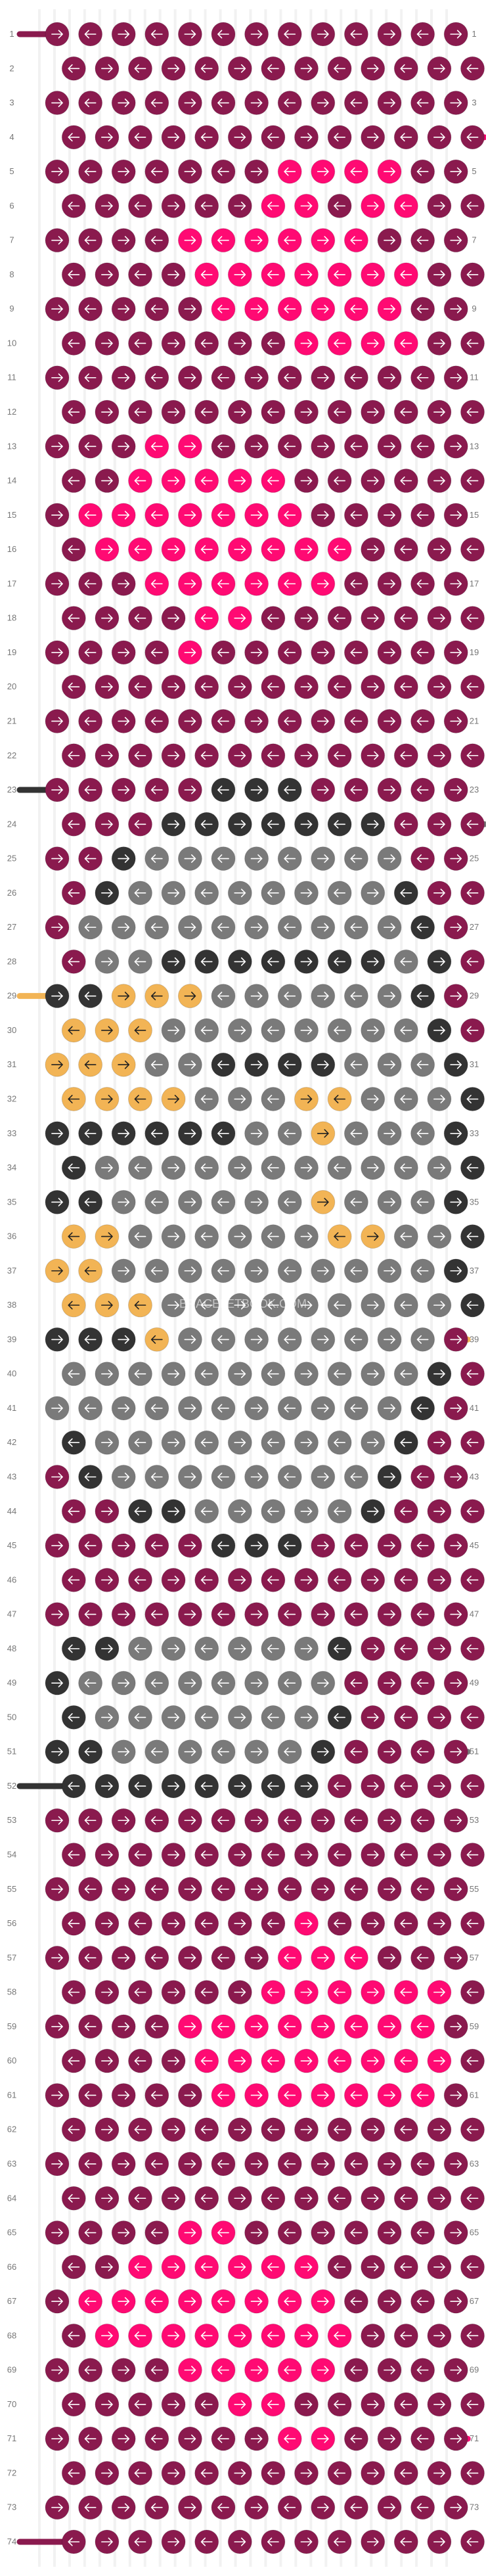  I want to click on row-number-right: 11, so click(474, 378).